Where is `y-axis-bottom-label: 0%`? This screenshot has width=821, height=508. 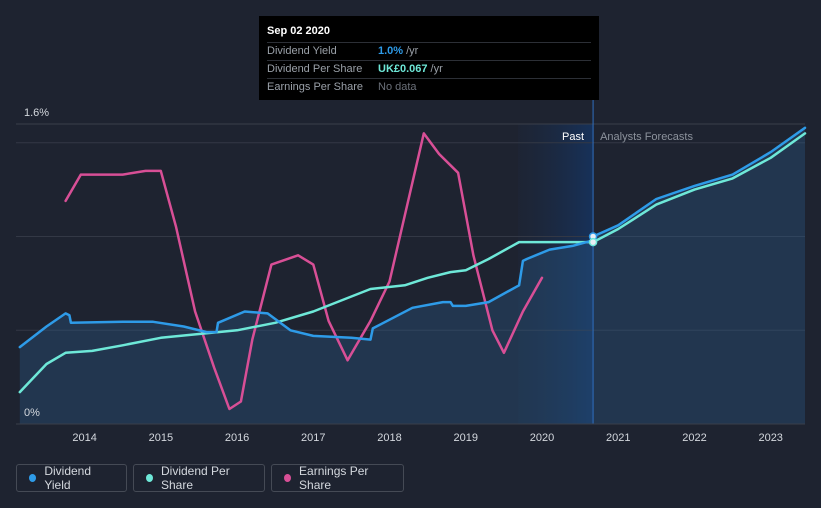
y-axis-bottom-label: 0% is located at coordinates (32, 413).